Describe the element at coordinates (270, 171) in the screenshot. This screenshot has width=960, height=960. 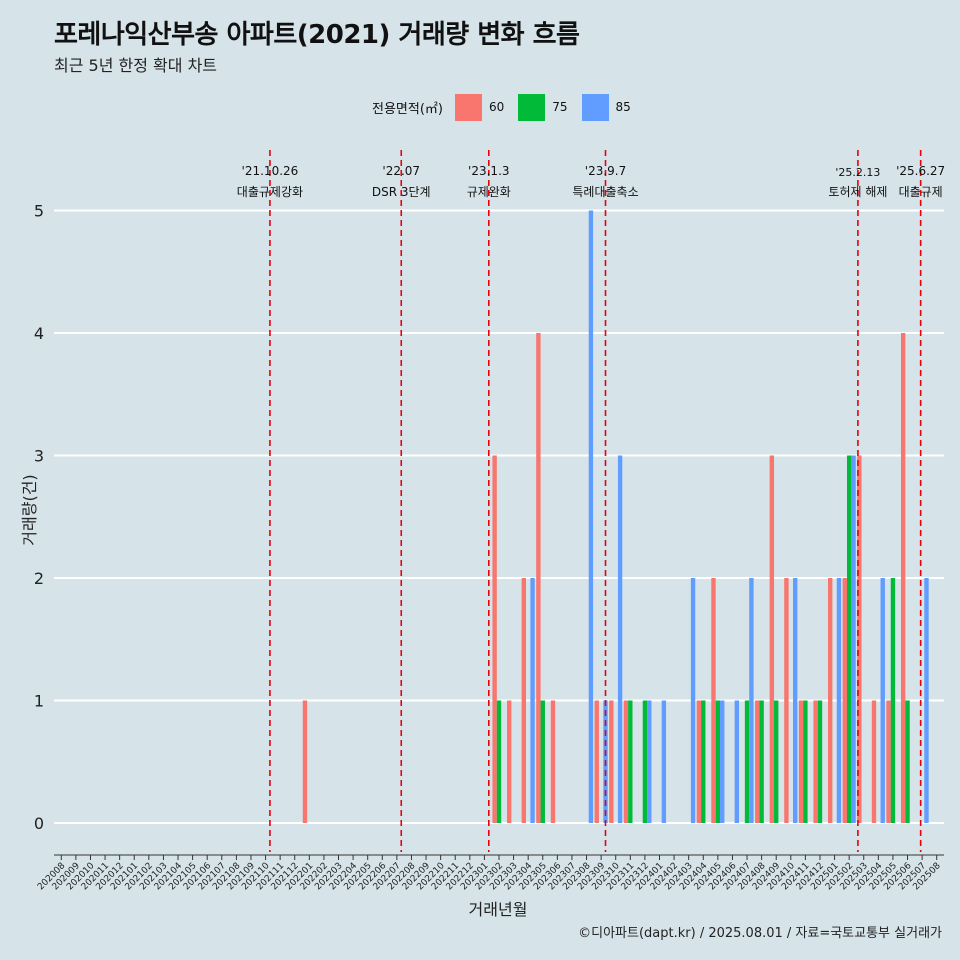
I see `event-date: '21.10.26` at that location.